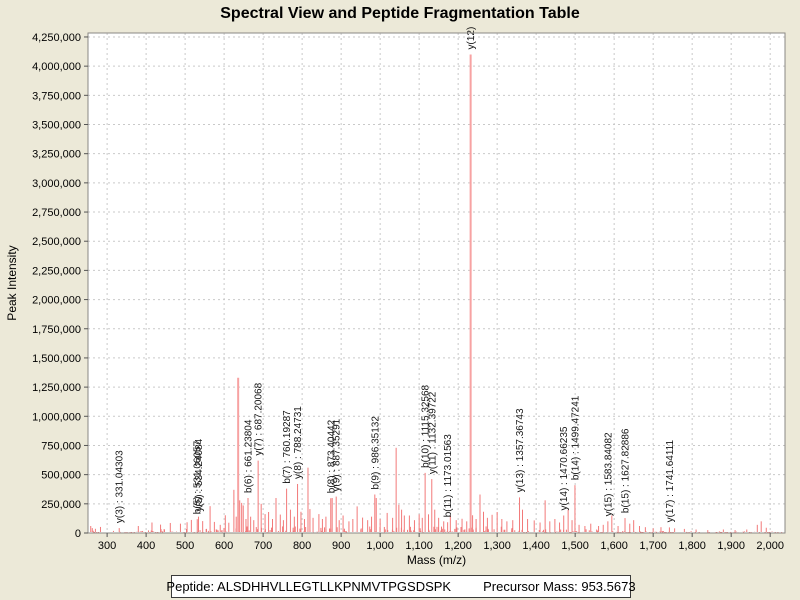 This screenshot has height=600, width=800. I want to click on y-tick-label: 0, so click(78, 534).